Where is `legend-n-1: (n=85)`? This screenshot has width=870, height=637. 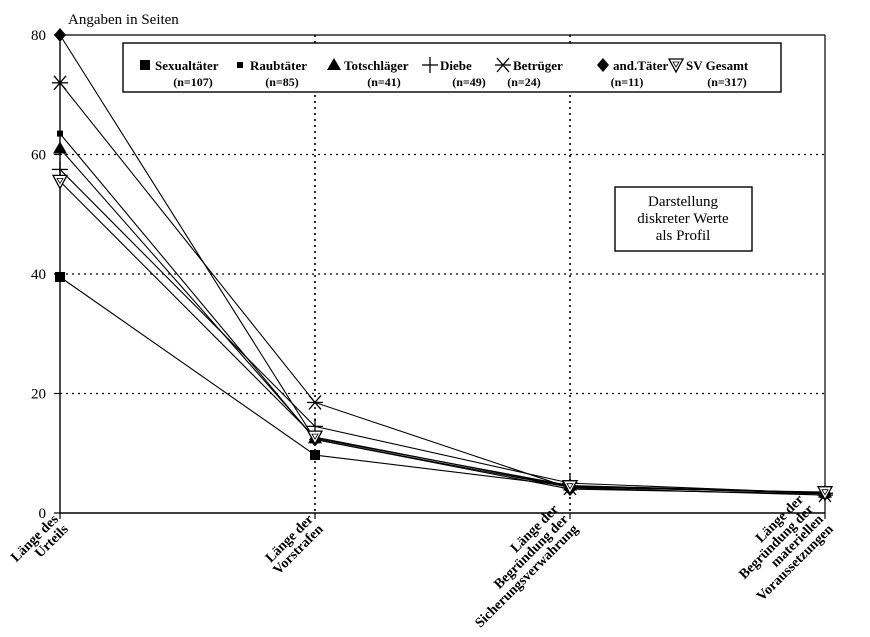
legend-n-1: (n=85) is located at coordinates (282, 82).